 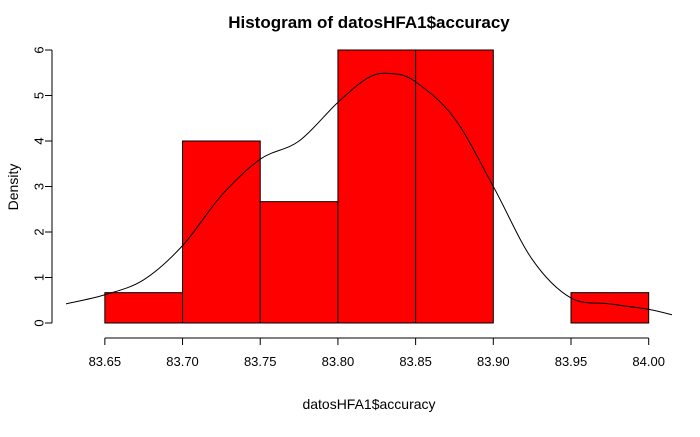 I want to click on y-axis: 0 1 2 3 4 5 6, so click(x=42, y=186).